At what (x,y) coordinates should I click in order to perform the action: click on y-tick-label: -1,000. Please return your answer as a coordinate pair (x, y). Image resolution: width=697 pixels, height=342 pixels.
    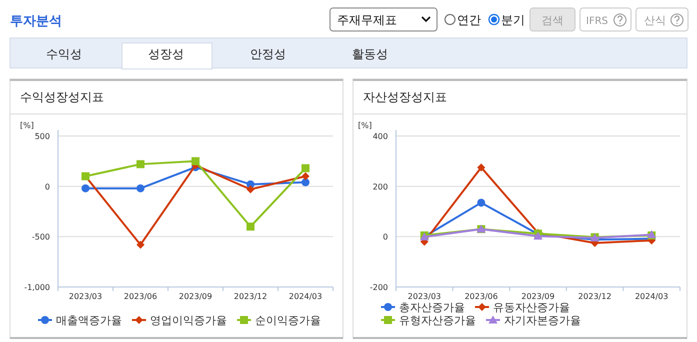
    Looking at the image, I should click on (37, 287).